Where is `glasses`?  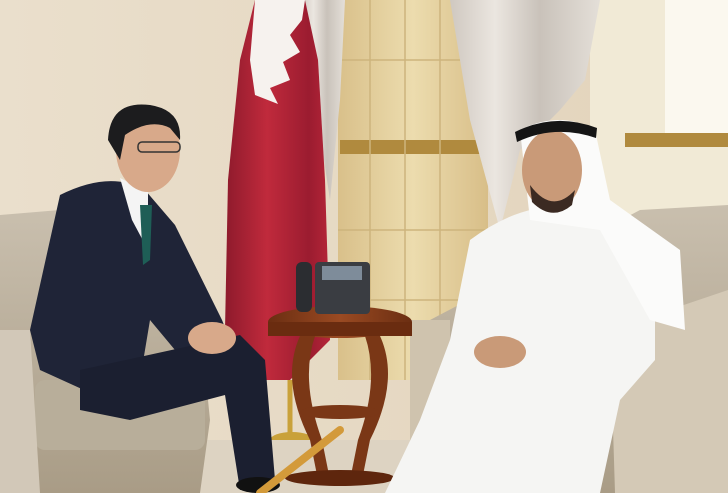
glasses is located at coordinates (159, 147).